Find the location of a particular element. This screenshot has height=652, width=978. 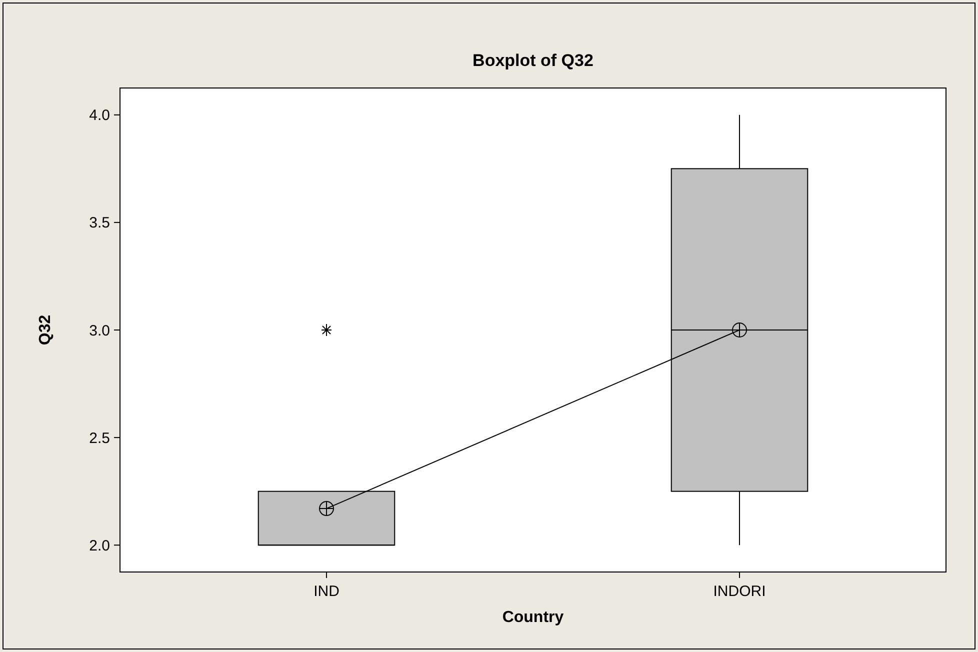

y-axis-title: Q32 is located at coordinates (45, 330).